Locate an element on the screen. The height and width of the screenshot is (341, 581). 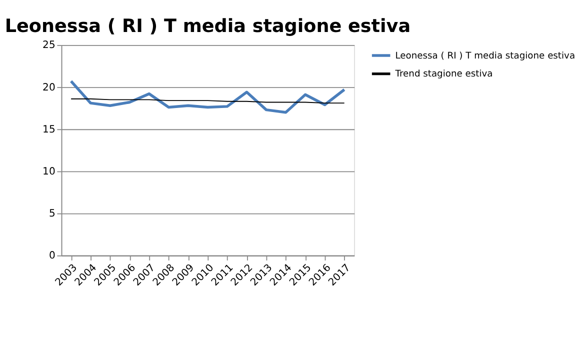
y-tick-label: 15 is located at coordinates (49, 130).